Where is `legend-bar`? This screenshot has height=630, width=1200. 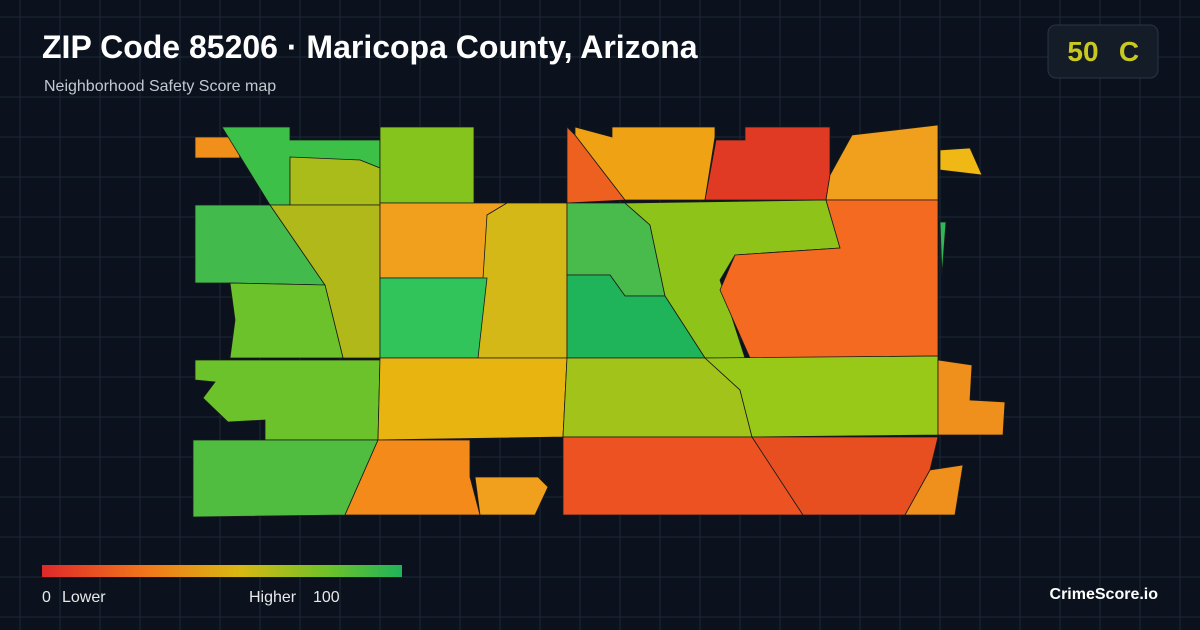
legend-bar is located at coordinates (222, 571).